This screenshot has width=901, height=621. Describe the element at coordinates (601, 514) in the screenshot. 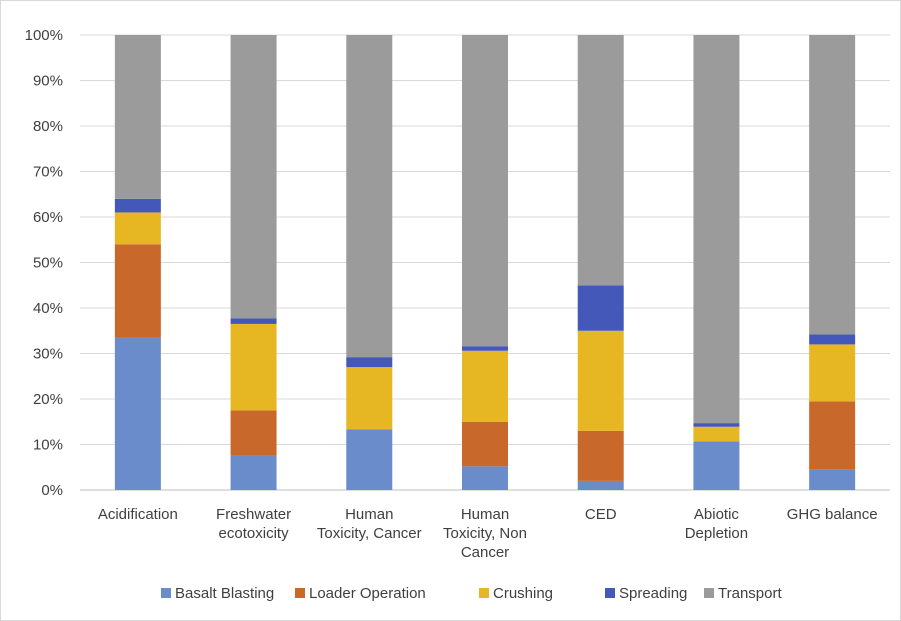

I see `x-tick-label: CED` at that location.